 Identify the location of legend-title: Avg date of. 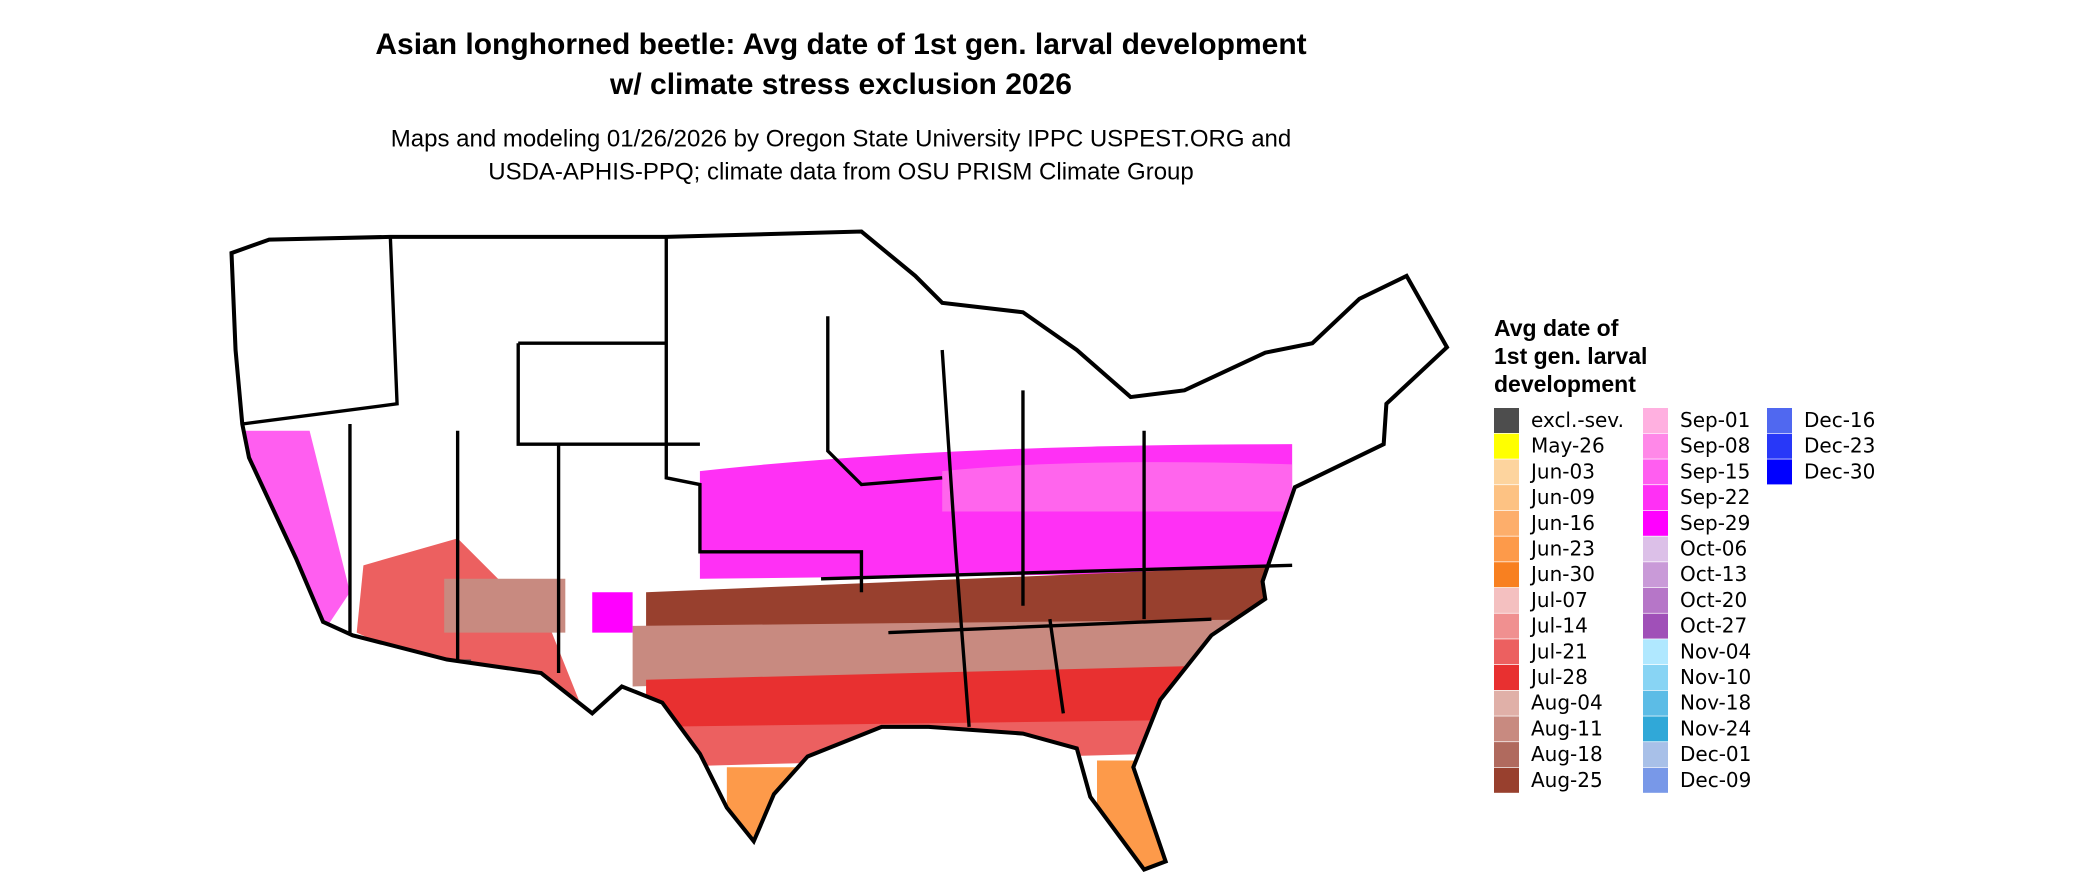
(1556, 328).